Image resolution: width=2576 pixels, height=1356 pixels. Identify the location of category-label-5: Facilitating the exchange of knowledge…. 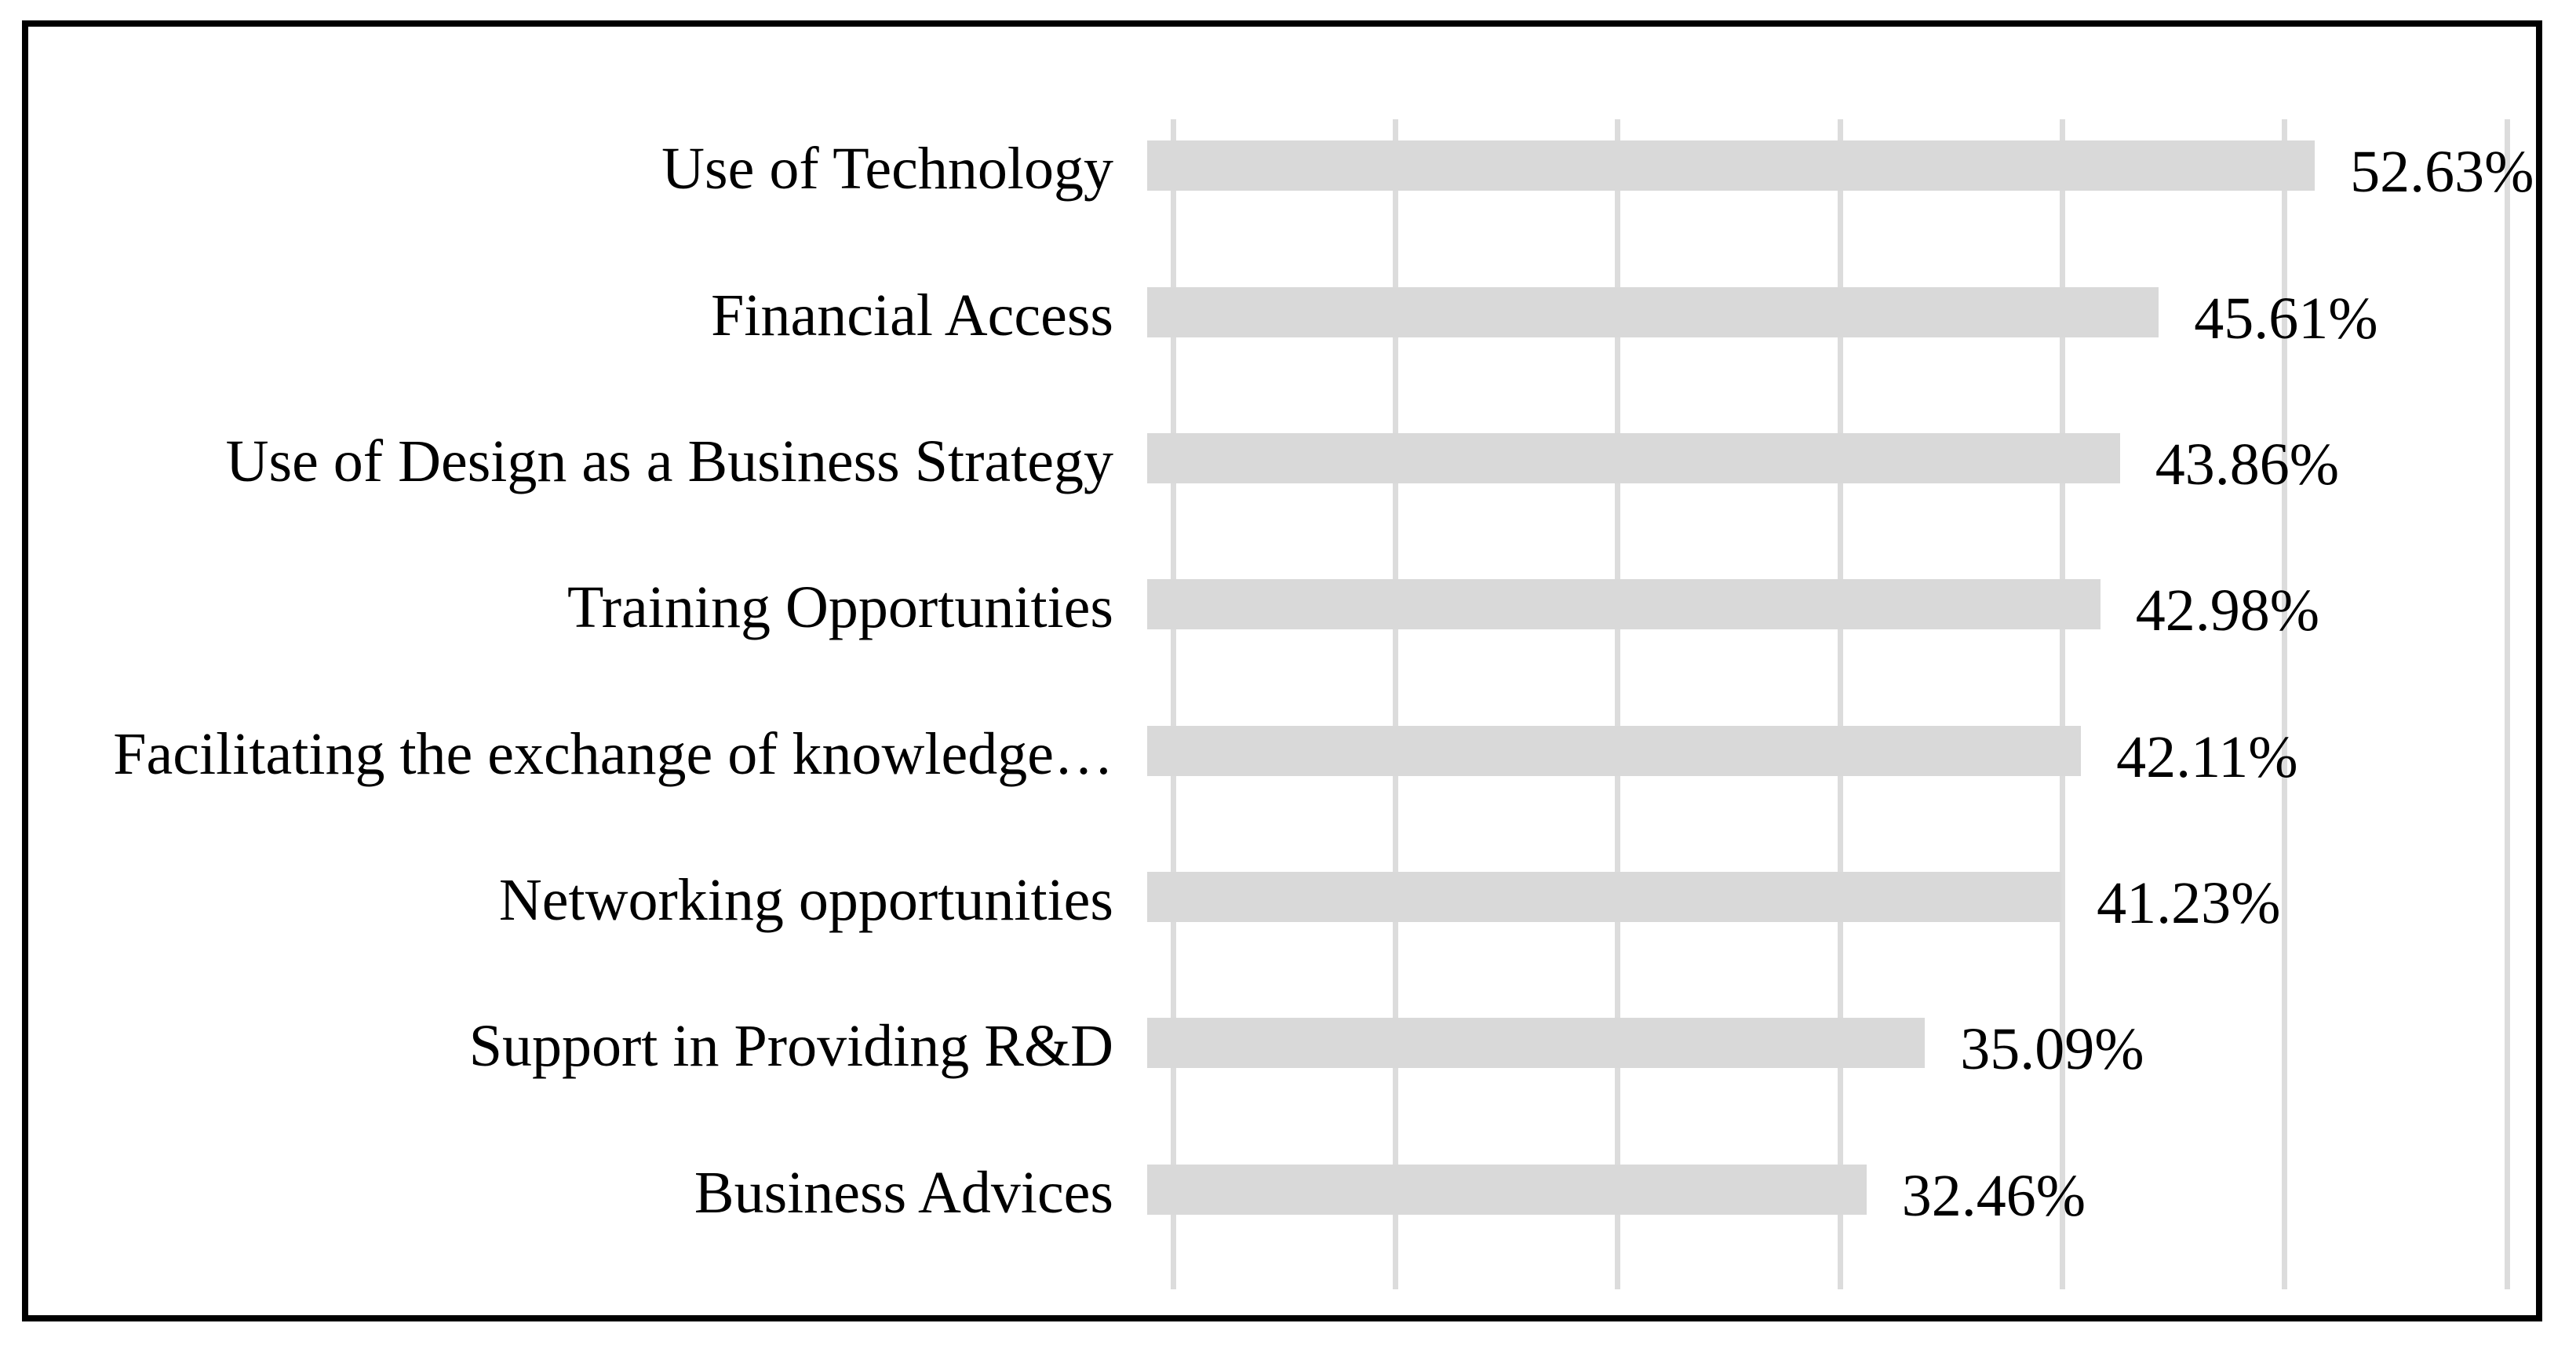
(613, 753).